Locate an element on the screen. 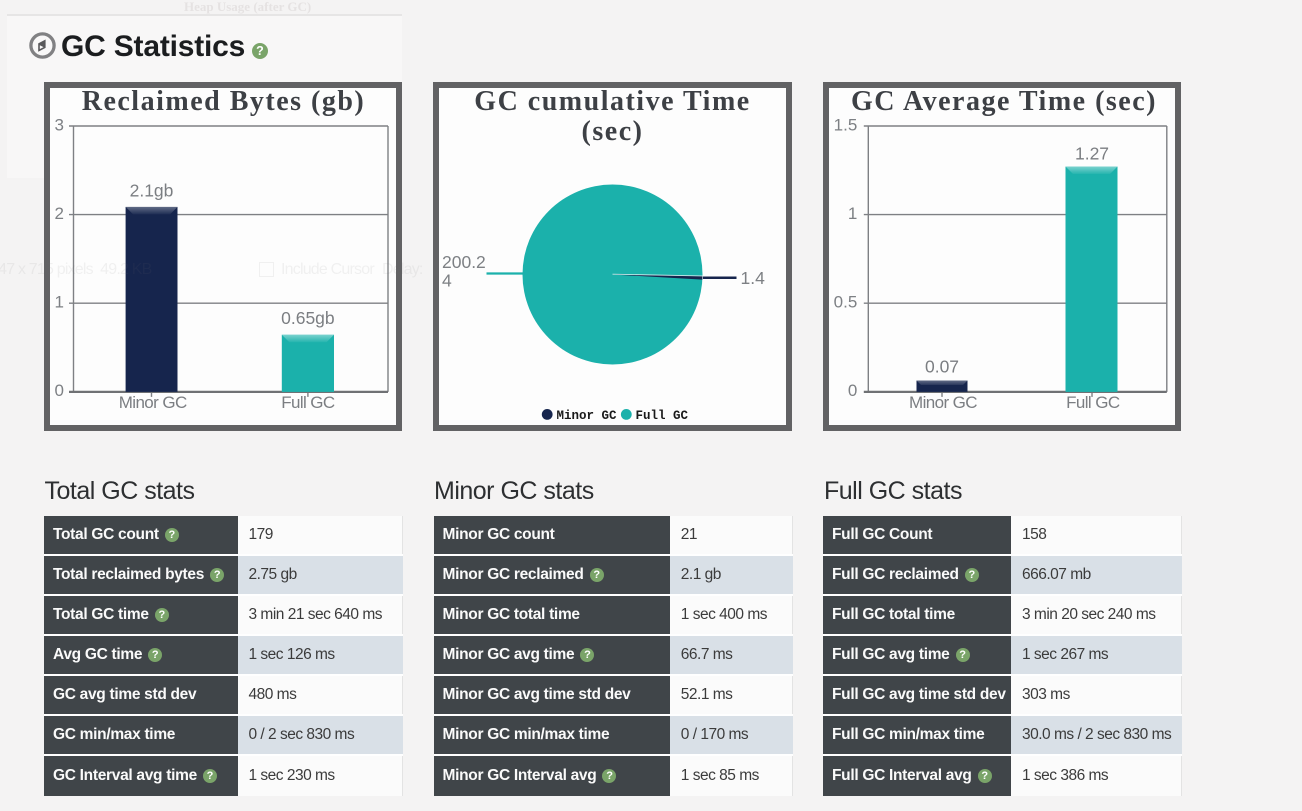 The width and height of the screenshot is (1302, 811). svg-text: GC cumulative Time is located at coordinates (612, 101).